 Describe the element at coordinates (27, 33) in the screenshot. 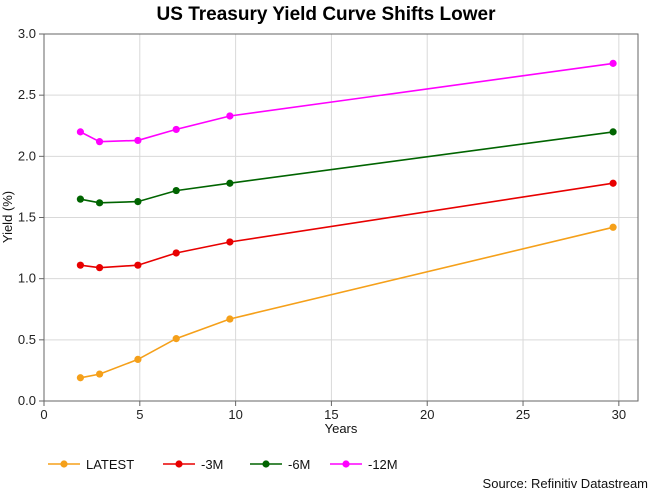

I see `y-tick-label: 3.0` at that location.